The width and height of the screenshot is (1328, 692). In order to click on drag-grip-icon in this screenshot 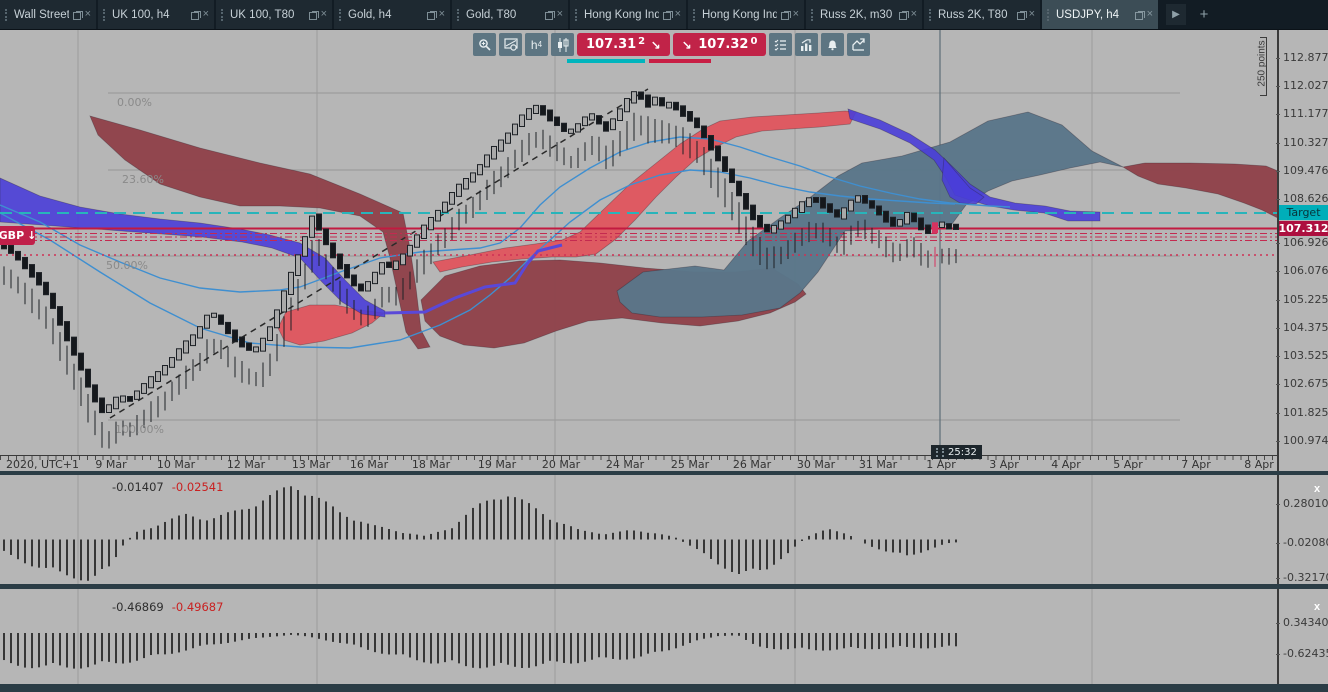, I will do `click(940, 452)`.